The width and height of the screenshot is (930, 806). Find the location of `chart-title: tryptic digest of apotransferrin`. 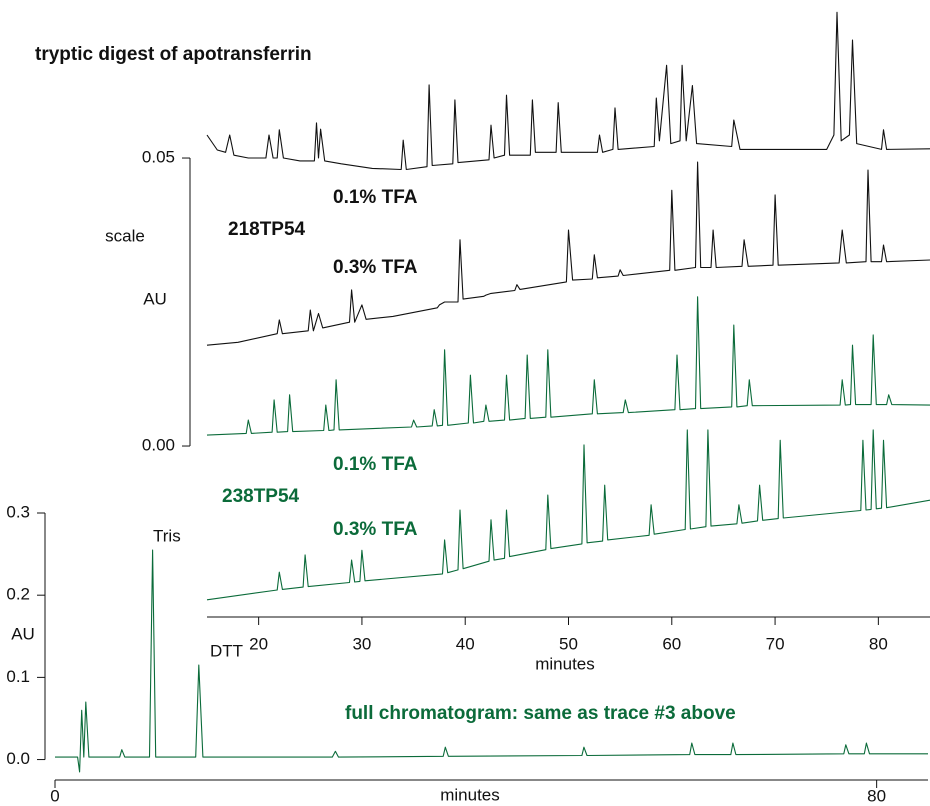

chart-title: tryptic digest of apotransferrin is located at coordinates (173, 54).